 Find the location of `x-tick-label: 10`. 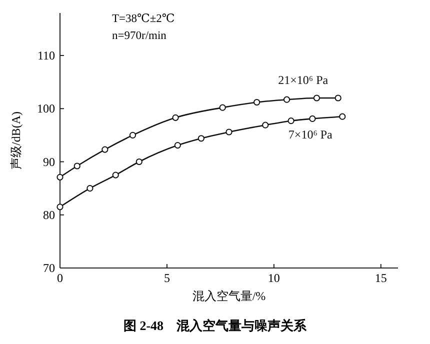

x-tick-label: 10 is located at coordinates (274, 278).